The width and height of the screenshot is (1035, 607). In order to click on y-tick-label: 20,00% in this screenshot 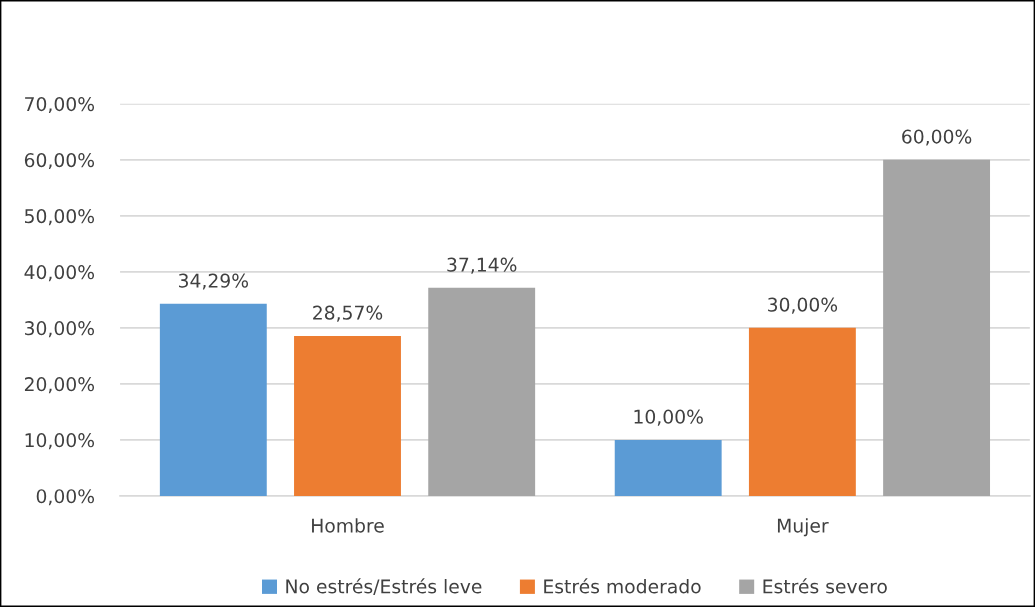, I will do `click(59, 385)`.